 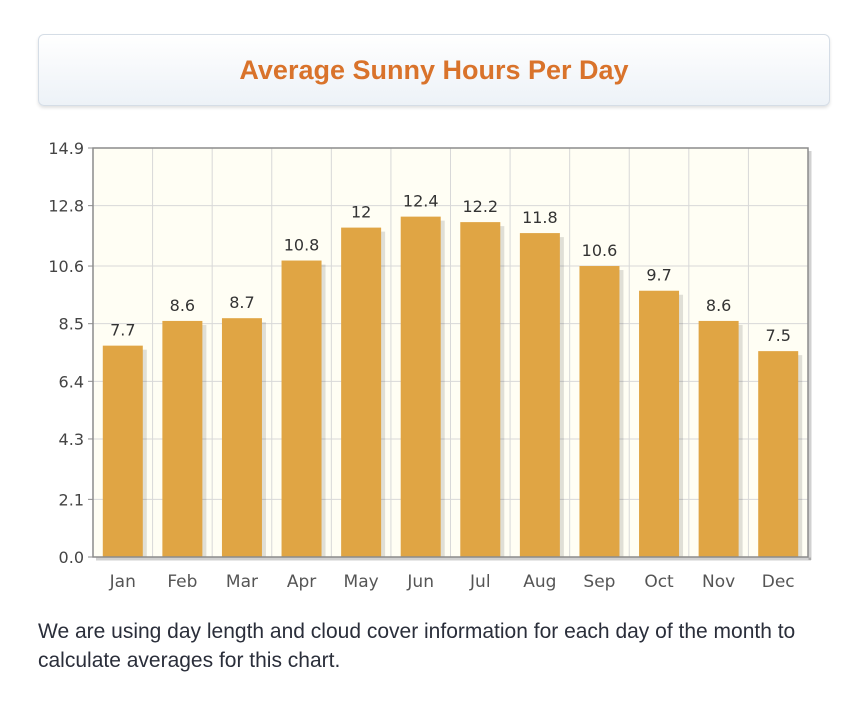 I want to click on chart-title-box: Average Sunny Hours Per Day, so click(x=434, y=70).